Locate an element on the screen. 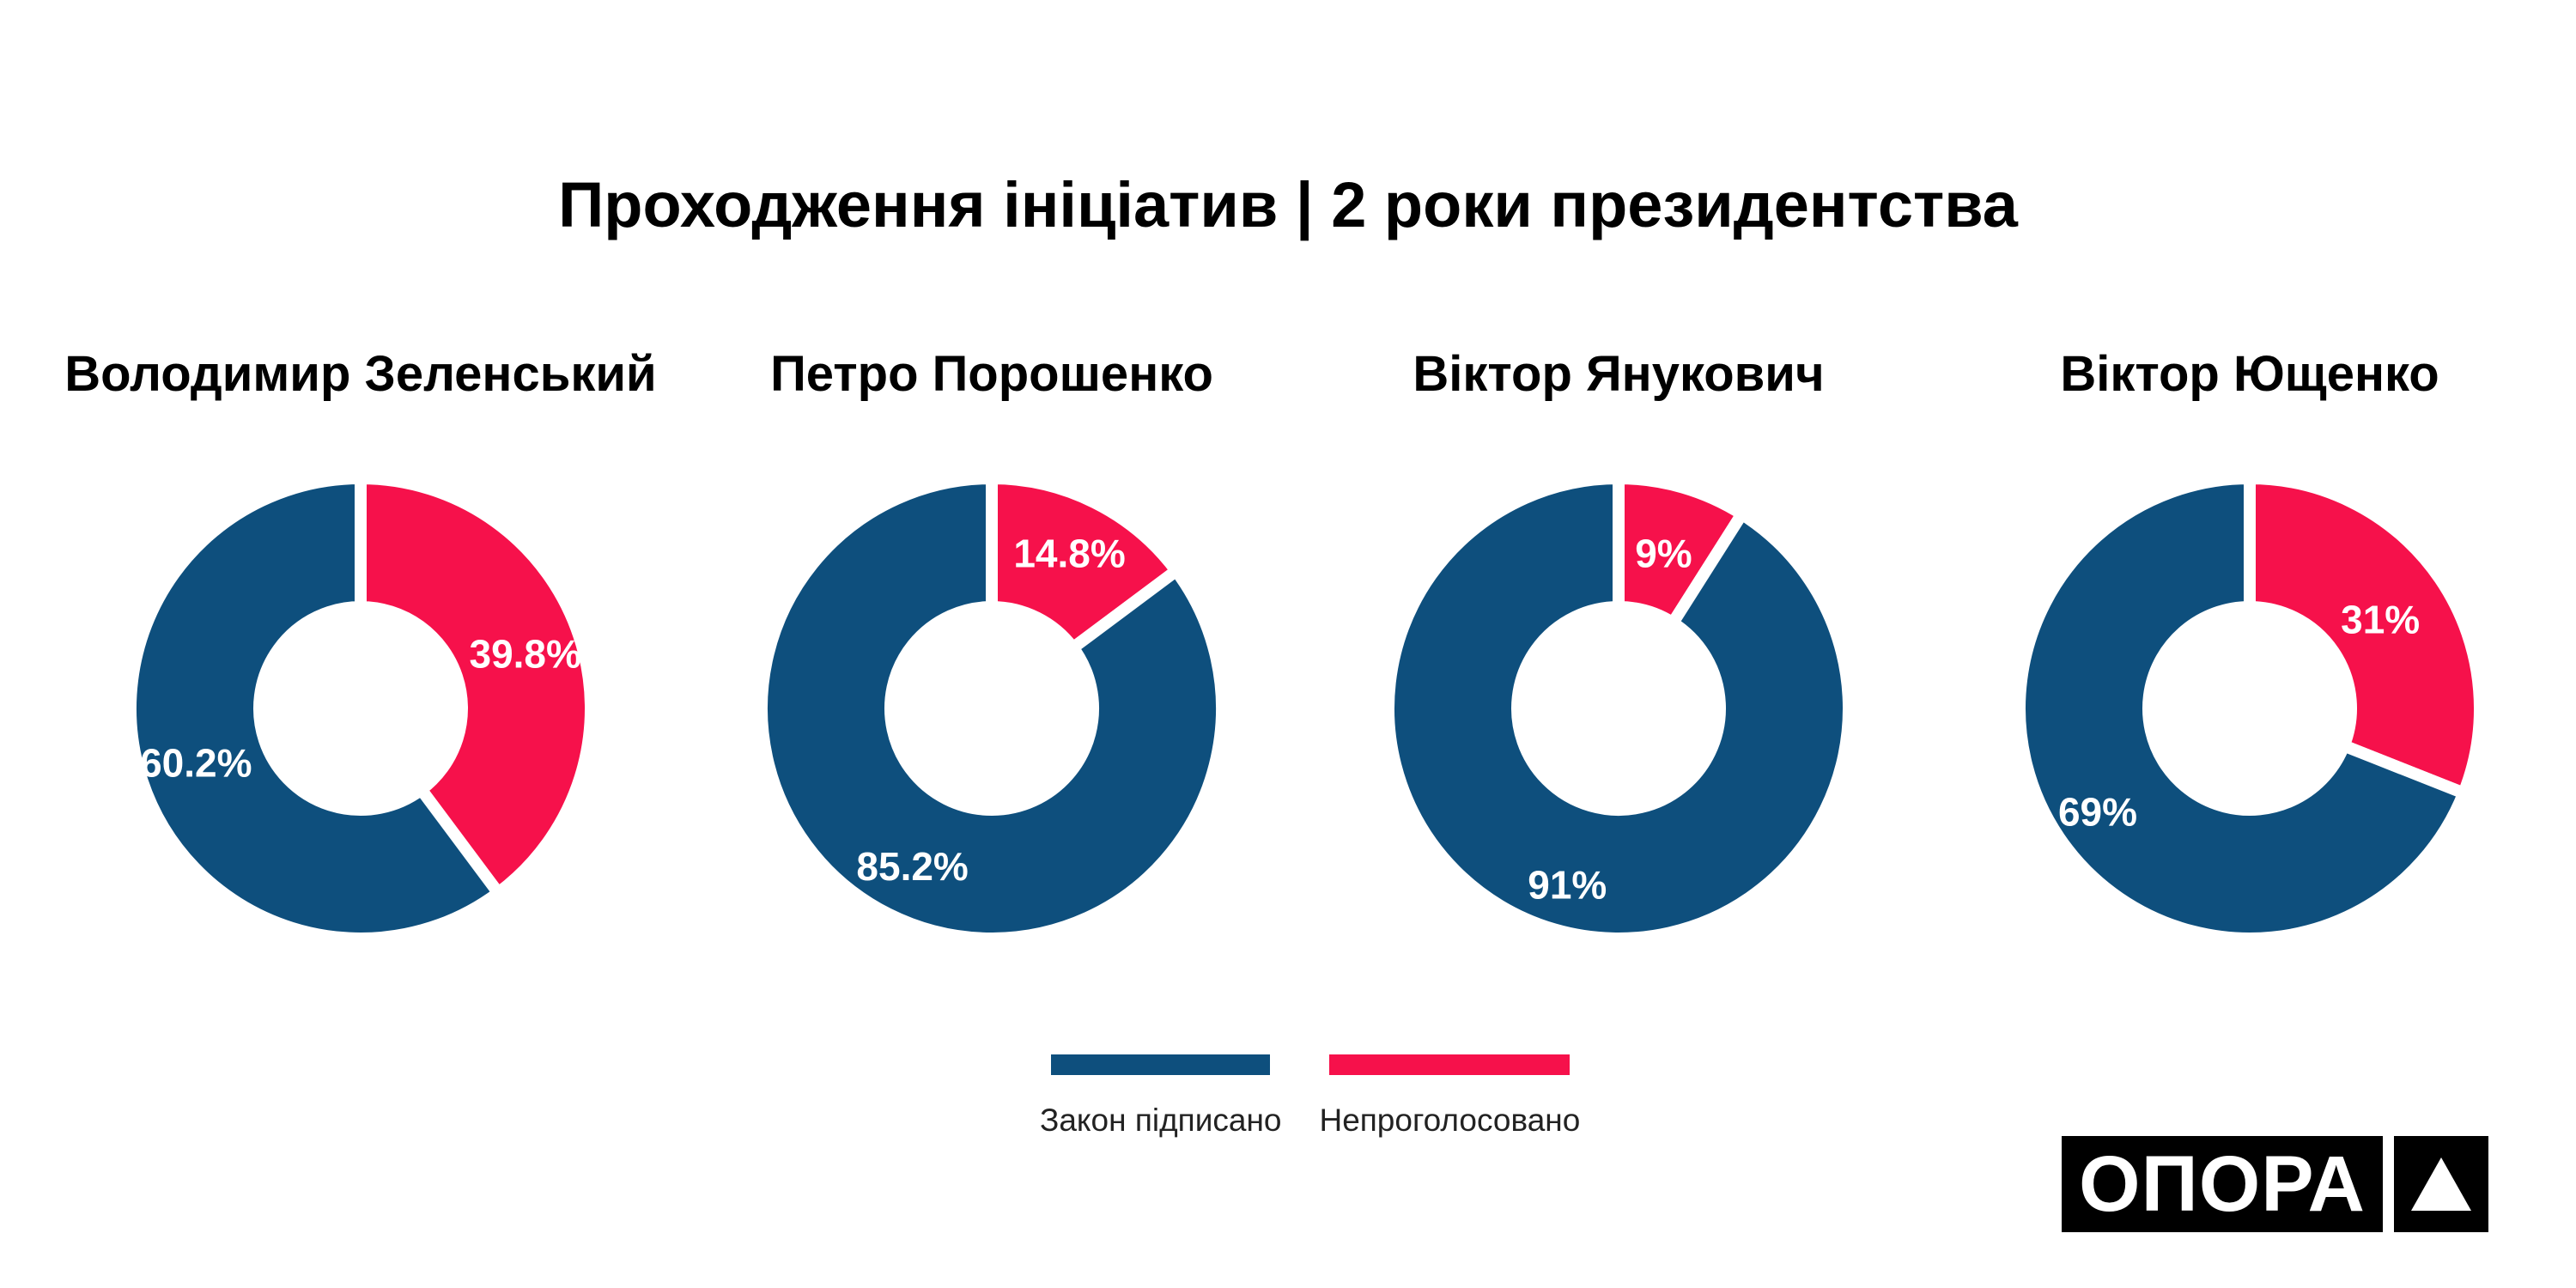 Image resolution: width=2576 pixels, height=1288 pixels. donut-chart: 31% 69% is located at coordinates (2250, 708).